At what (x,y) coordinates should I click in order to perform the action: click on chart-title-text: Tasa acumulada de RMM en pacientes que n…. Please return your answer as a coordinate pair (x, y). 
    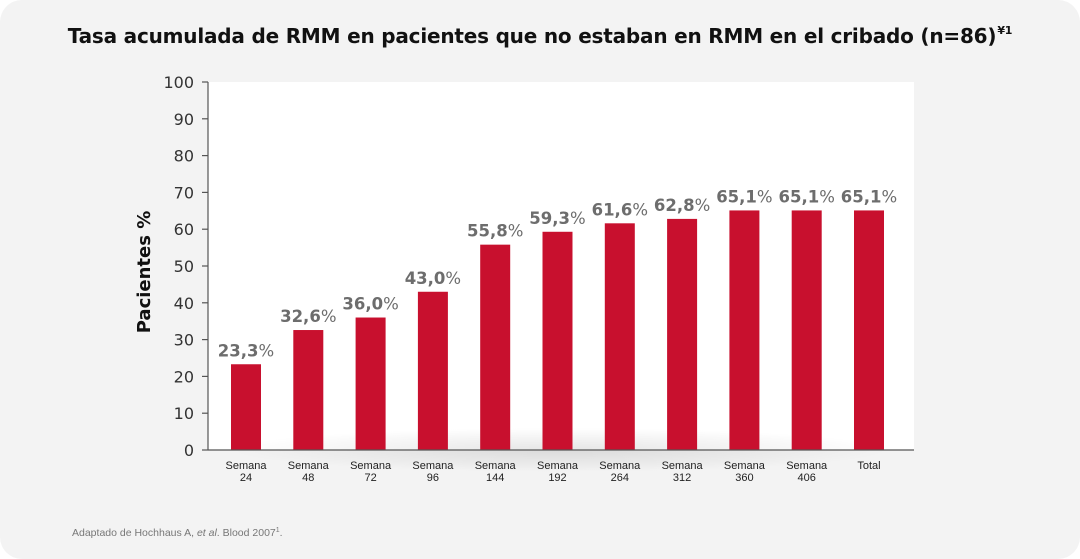
    Looking at the image, I should click on (532, 36).